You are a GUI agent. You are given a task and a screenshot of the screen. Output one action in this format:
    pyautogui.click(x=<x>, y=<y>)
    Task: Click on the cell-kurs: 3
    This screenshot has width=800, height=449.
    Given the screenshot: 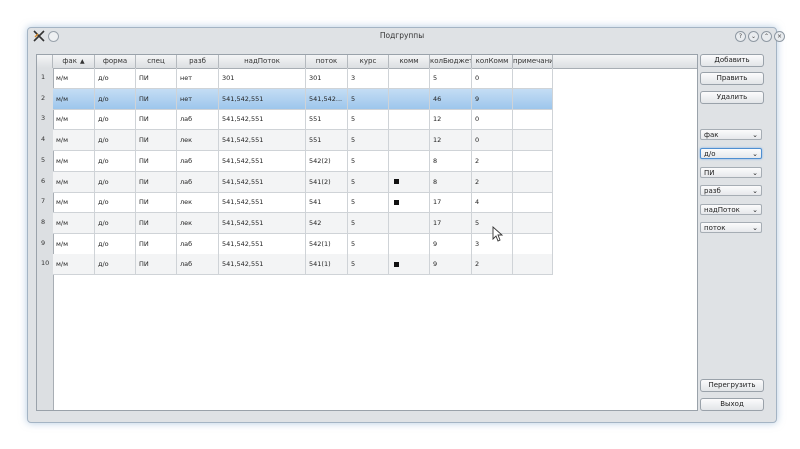 What is the action you would take?
    pyautogui.click(x=368, y=78)
    